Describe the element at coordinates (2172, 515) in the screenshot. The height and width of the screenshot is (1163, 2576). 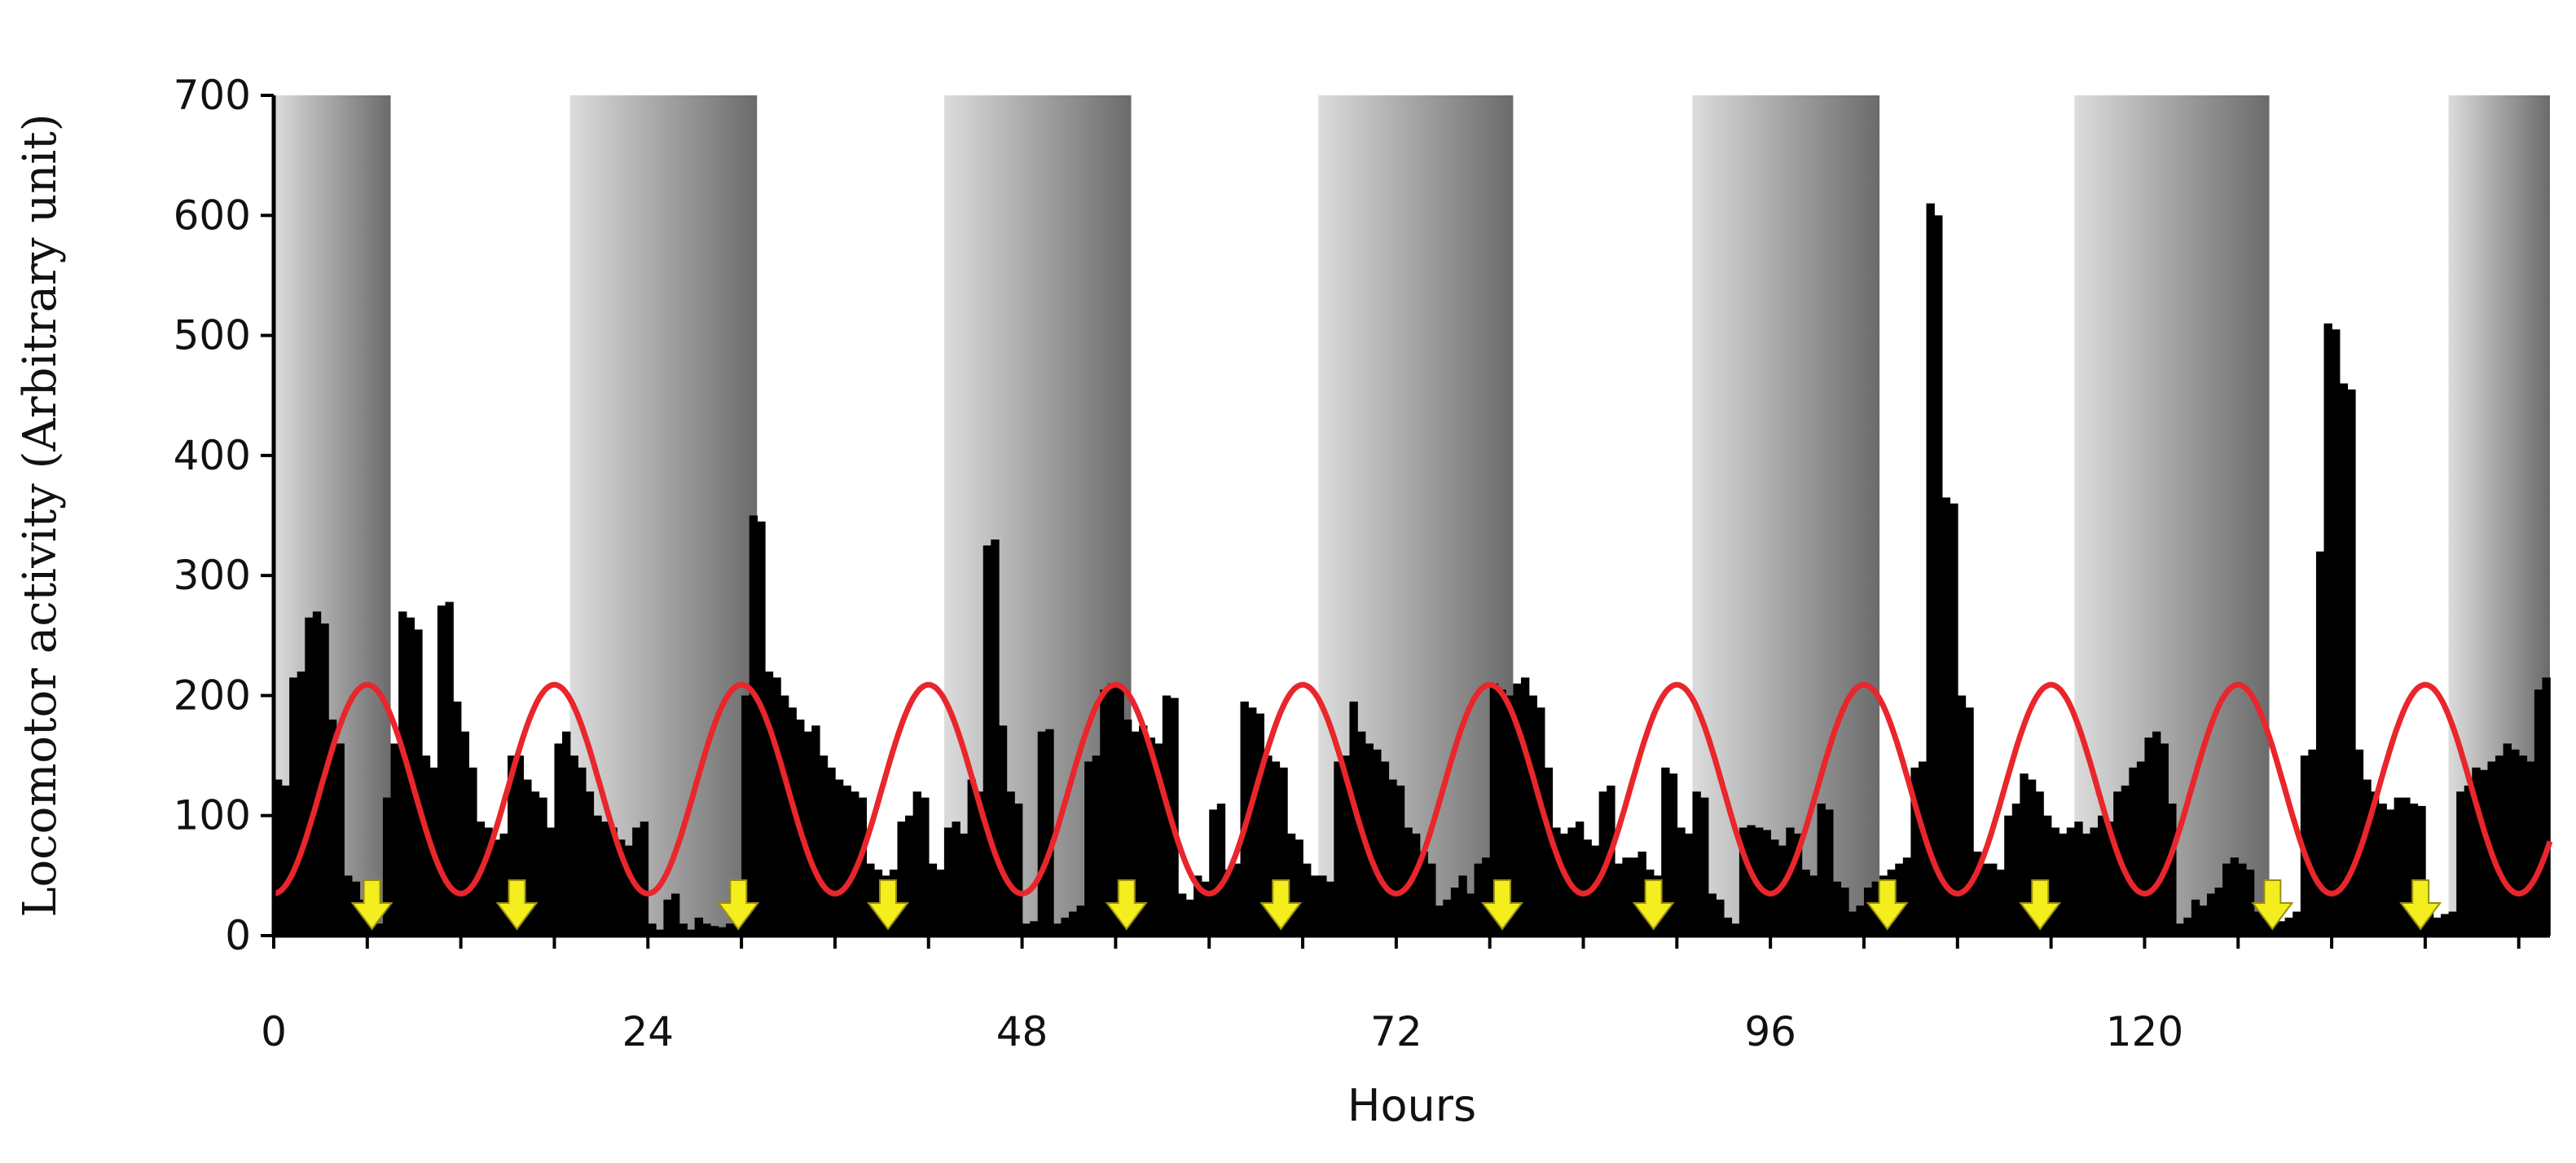
I see `dark-period-band` at that location.